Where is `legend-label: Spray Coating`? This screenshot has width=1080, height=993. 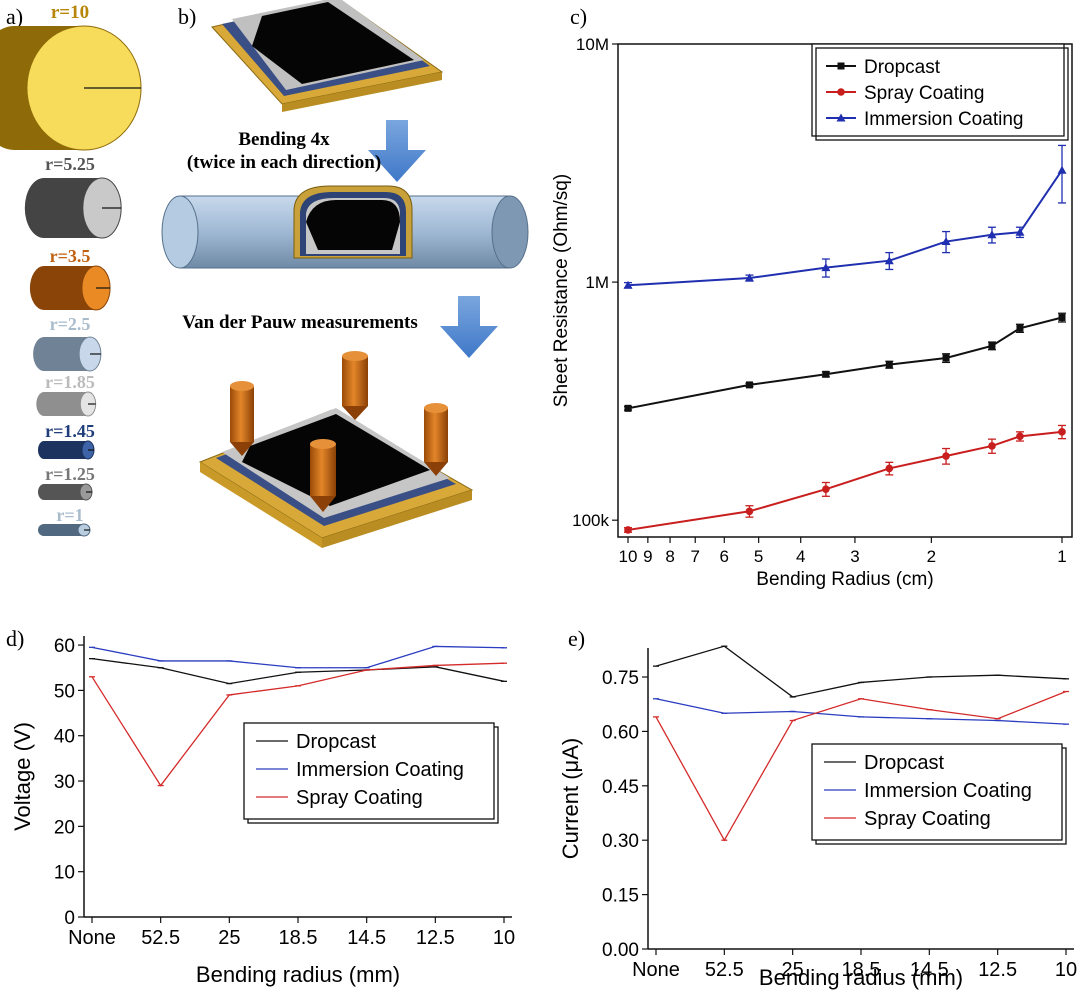 legend-label: Spray Coating is located at coordinates (927, 819).